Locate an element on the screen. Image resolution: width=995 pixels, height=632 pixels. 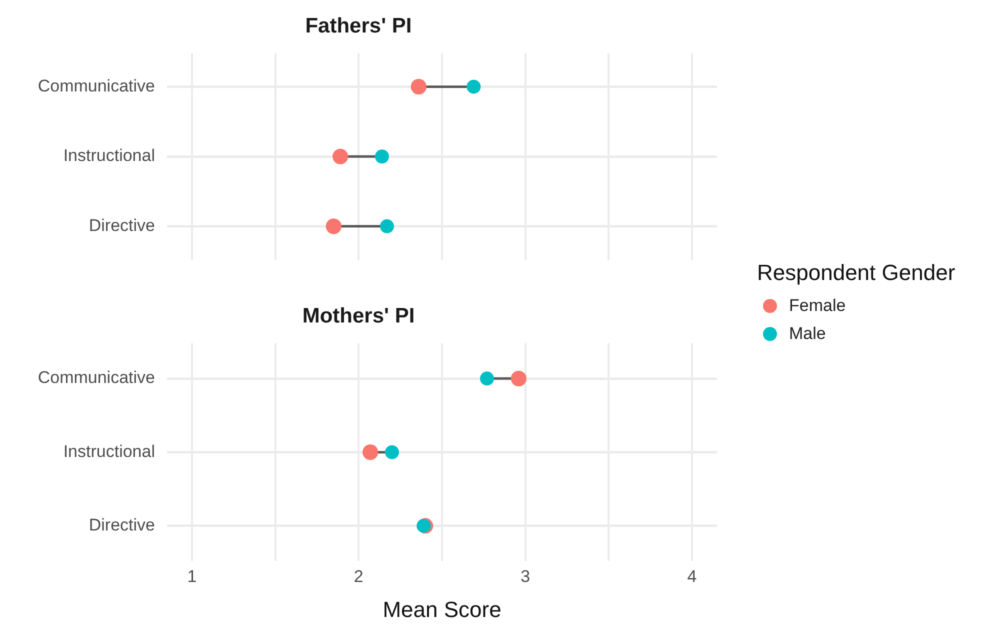
x-tick-label: 4 is located at coordinates (692, 576).